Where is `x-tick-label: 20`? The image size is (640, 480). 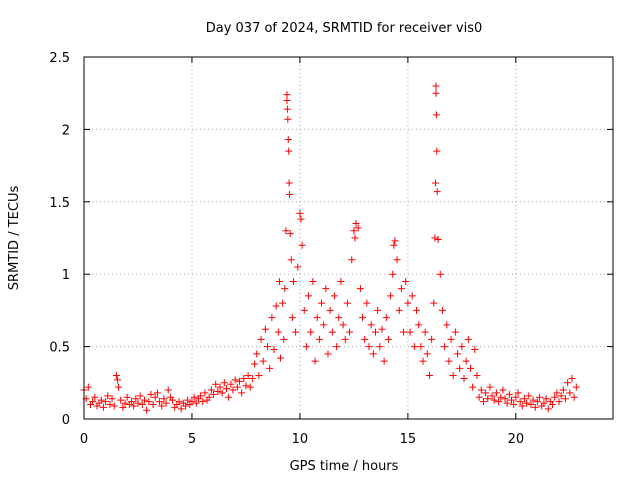
x-tick-label: 20 is located at coordinates (516, 439).